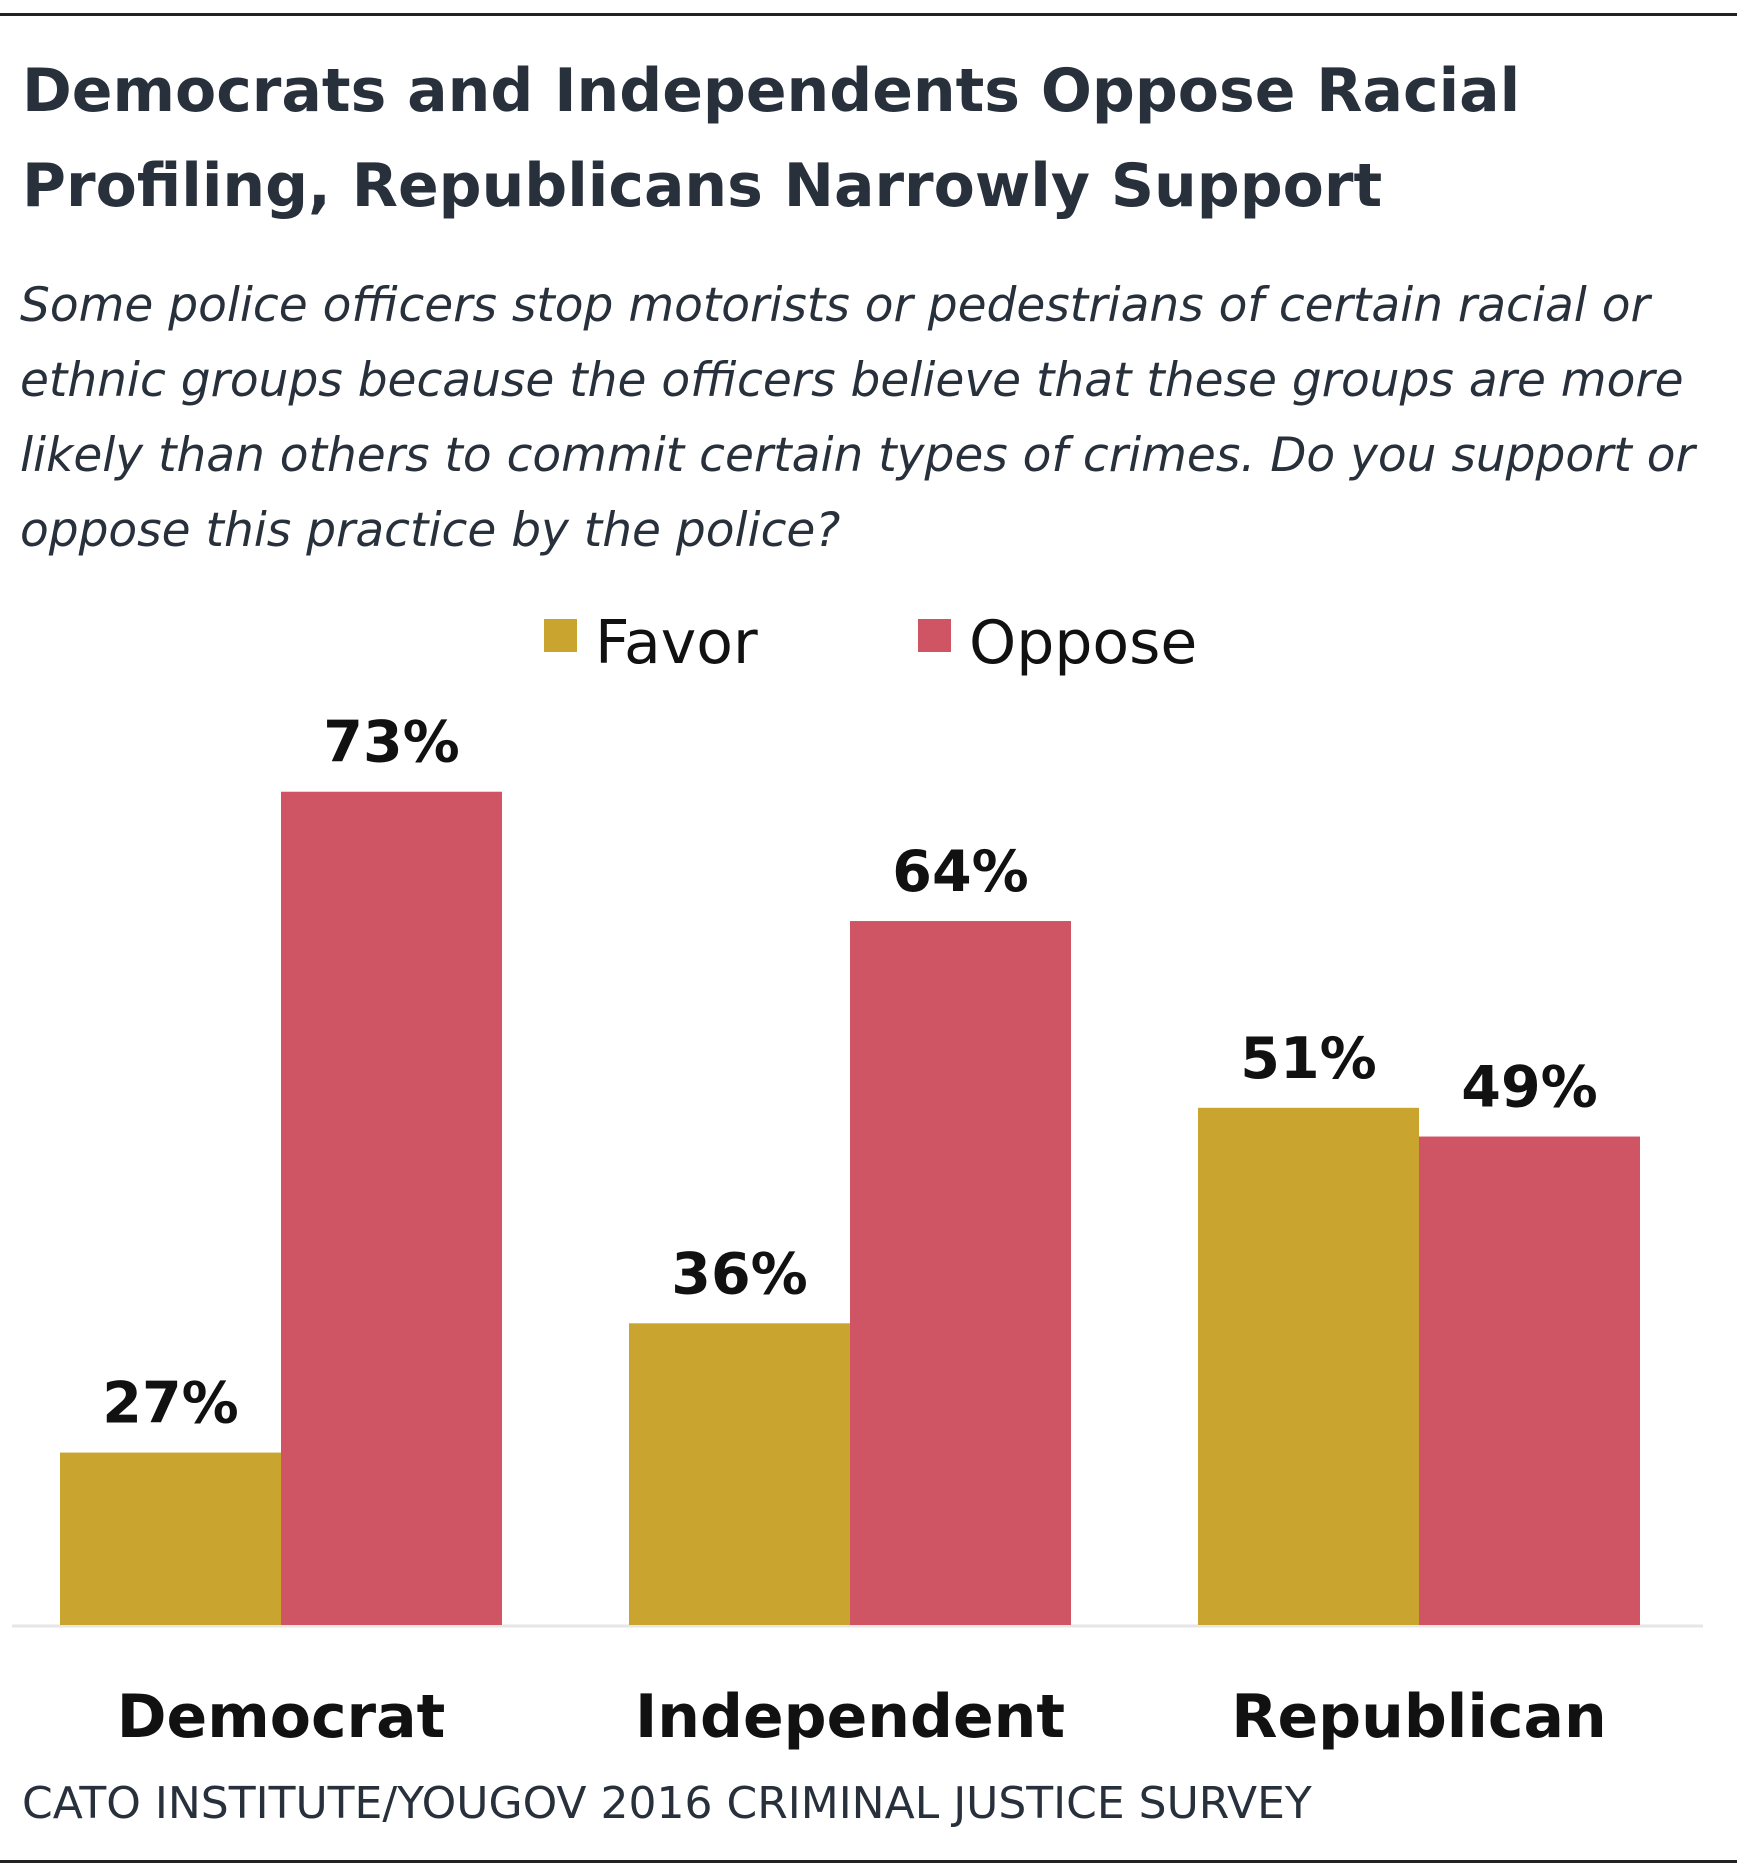 The width and height of the screenshot is (1747, 1875). I want to click on value-label: 64%, so click(960, 872).